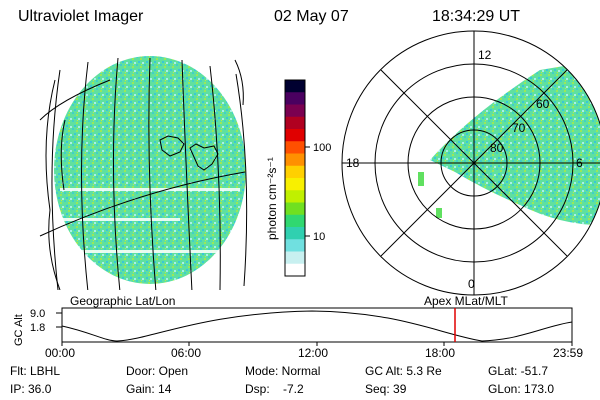 This screenshot has height=400, width=600. I want to click on status-filter: Flt: LBHL, so click(35, 371).